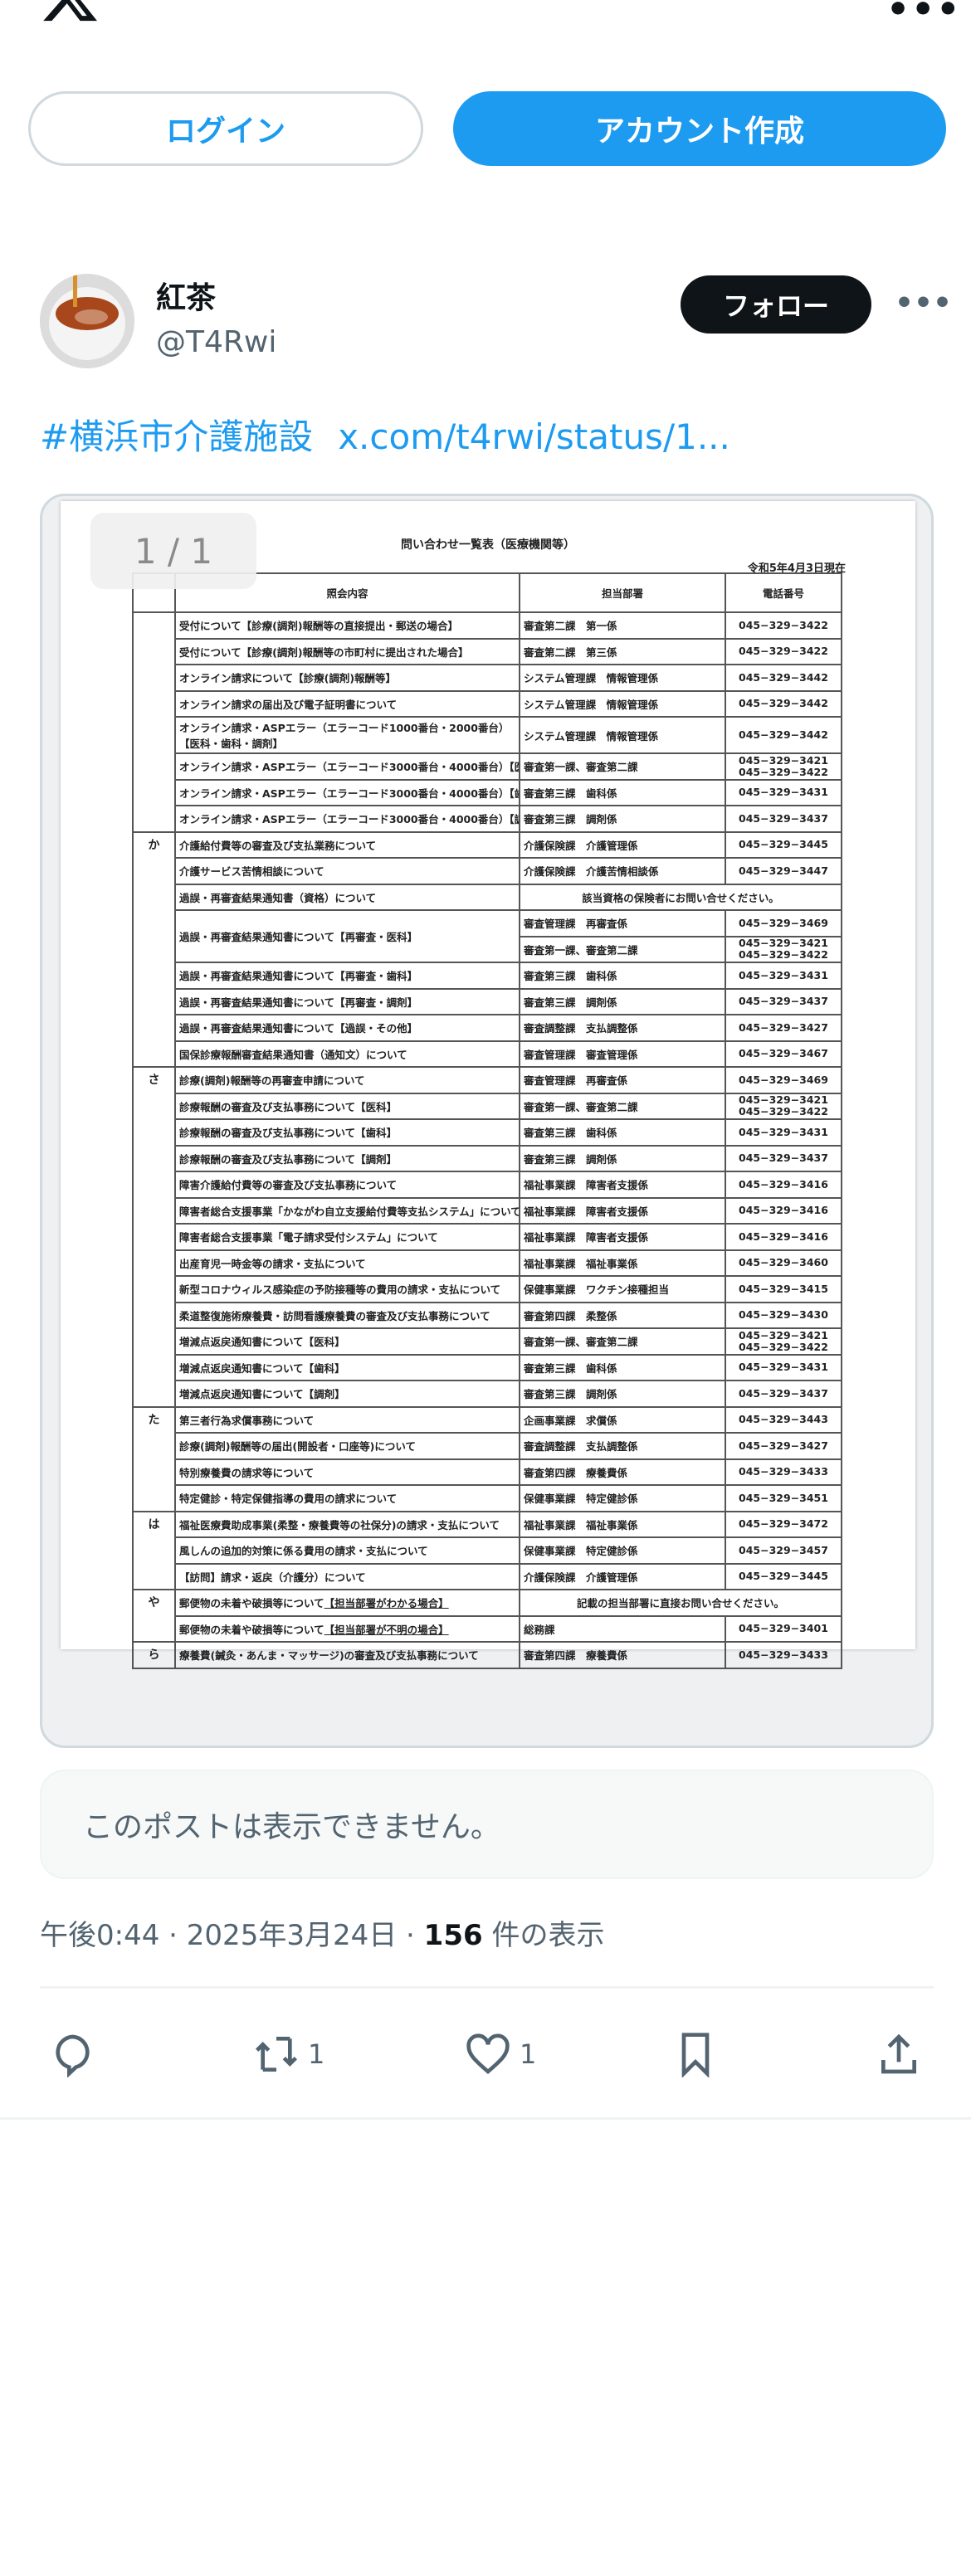 The height and width of the screenshot is (2576, 971). What do you see at coordinates (278, 897) in the screenshot?
I see `inquiry-text: 過誤・再審査結果通知書（資格）について` at bounding box center [278, 897].